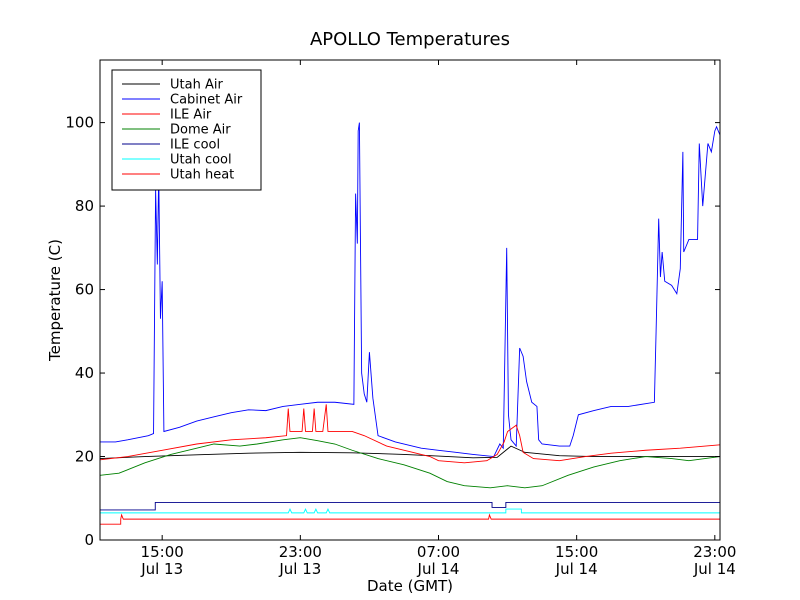 The width and height of the screenshot is (800, 600). Describe the element at coordinates (438, 552) in the screenshot. I see `x-tick-label-time: 07:00` at that location.